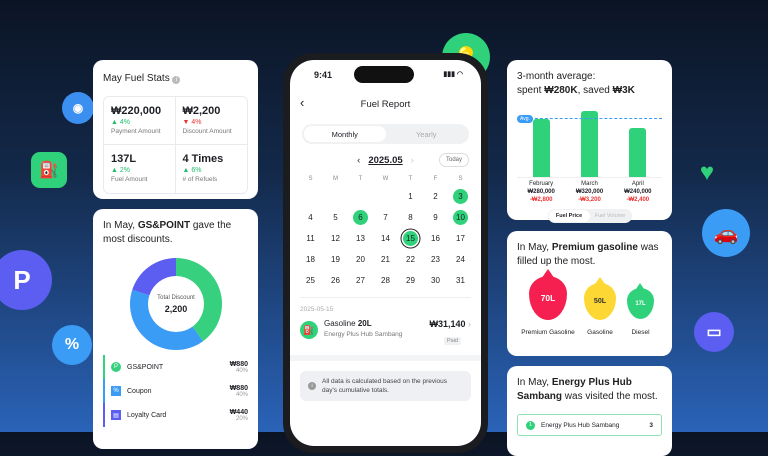  What do you see at coordinates (345, 134) in the screenshot?
I see `tab-monthly: Monthly` at bounding box center [345, 134].